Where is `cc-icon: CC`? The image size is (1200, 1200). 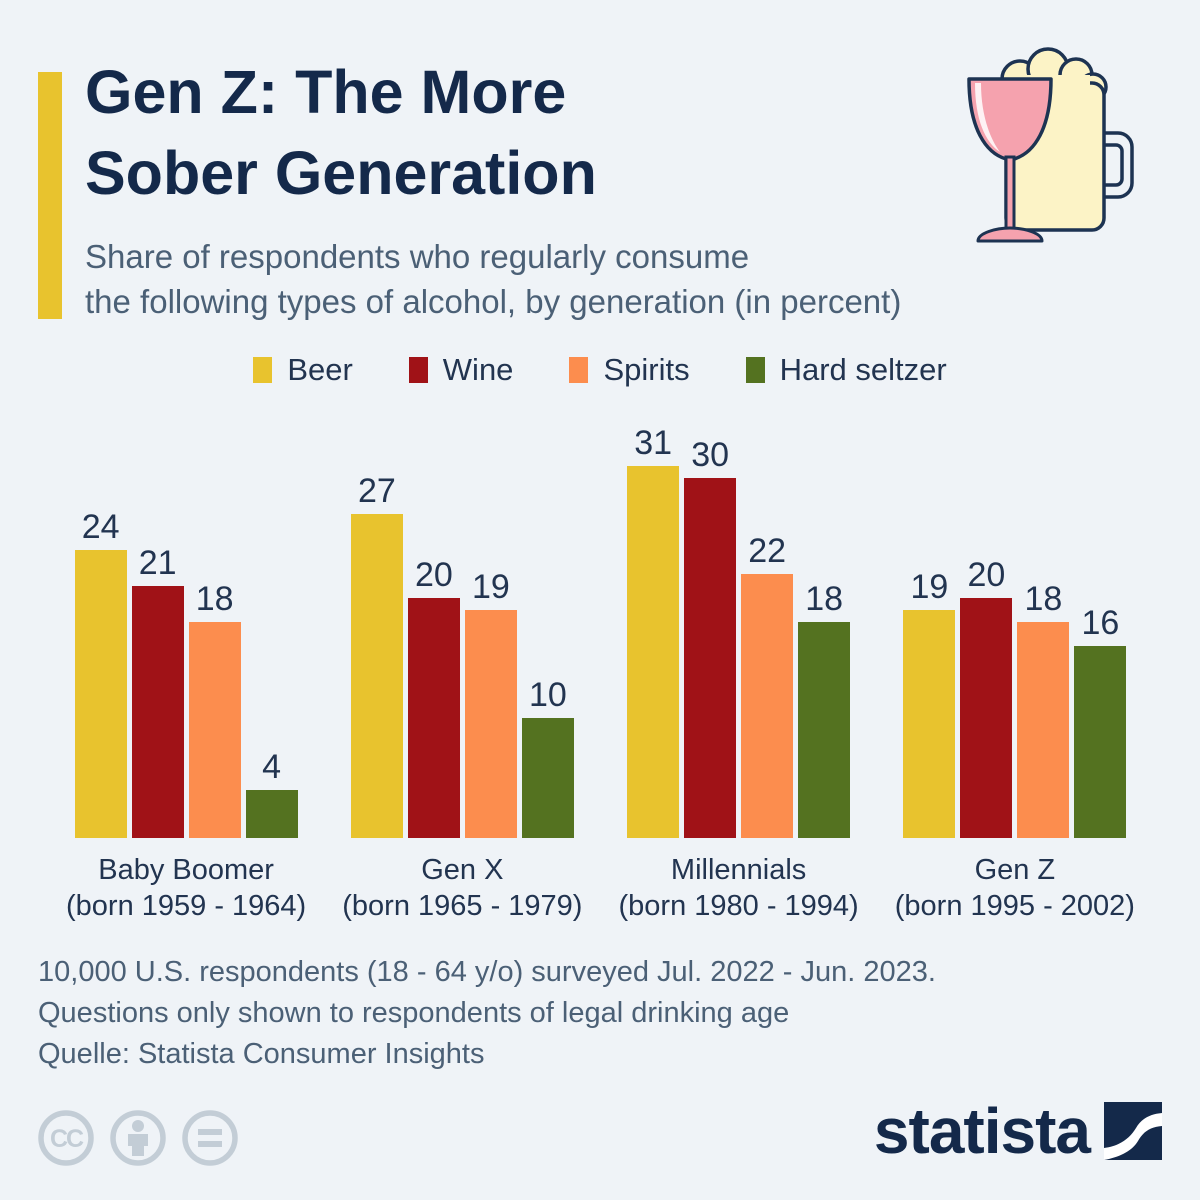 cc-icon: CC is located at coordinates (66, 1138).